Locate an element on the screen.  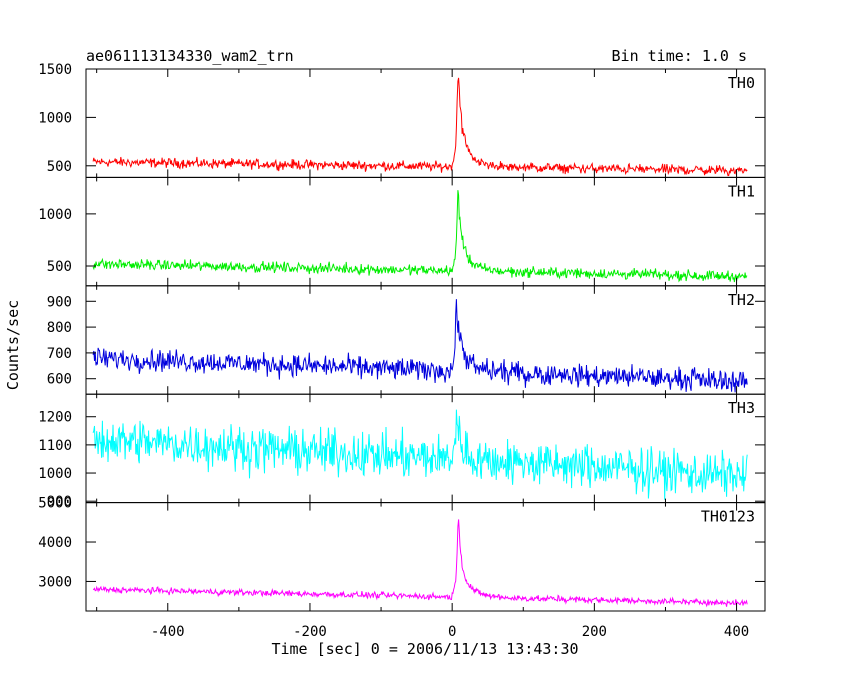
series-line-th0 is located at coordinates (420, 127).